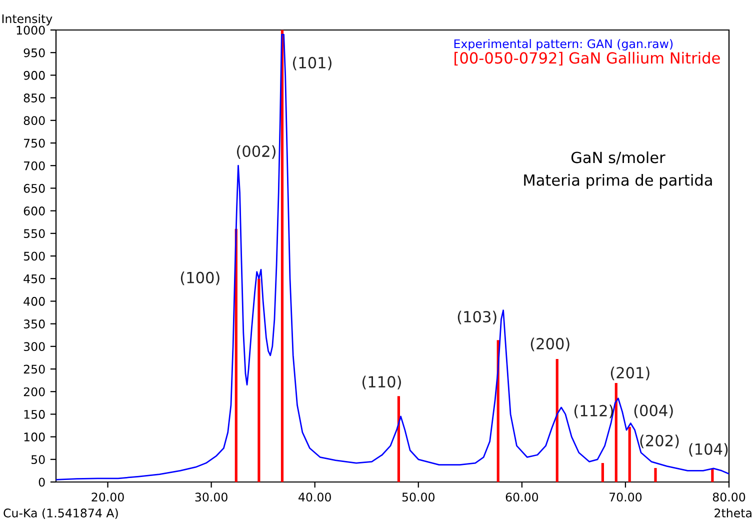 The image size is (754, 525). I want to click on y-tick-label: 600, so click(34, 211).